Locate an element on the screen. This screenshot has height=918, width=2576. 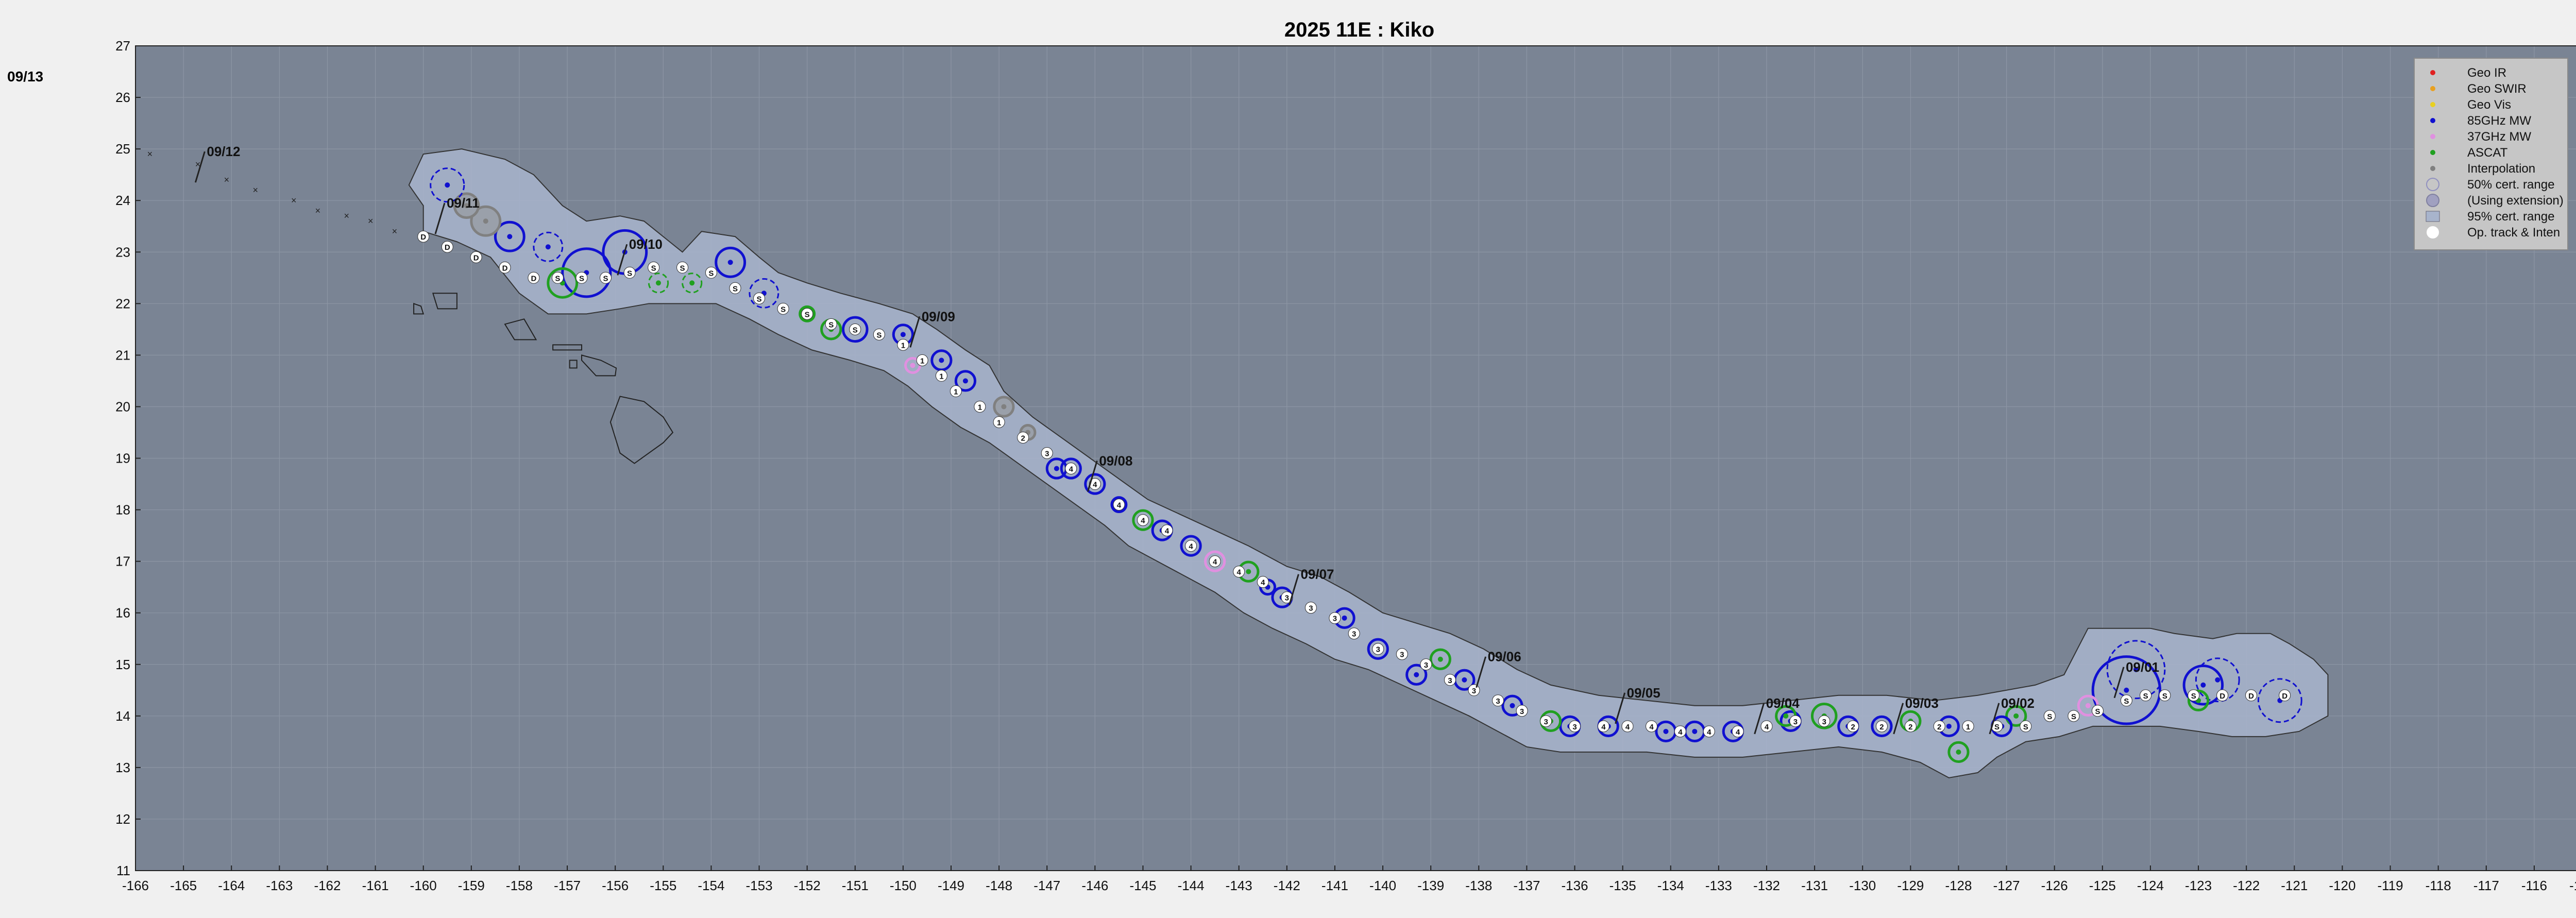
x-tick-label: -162 is located at coordinates (327, 885).